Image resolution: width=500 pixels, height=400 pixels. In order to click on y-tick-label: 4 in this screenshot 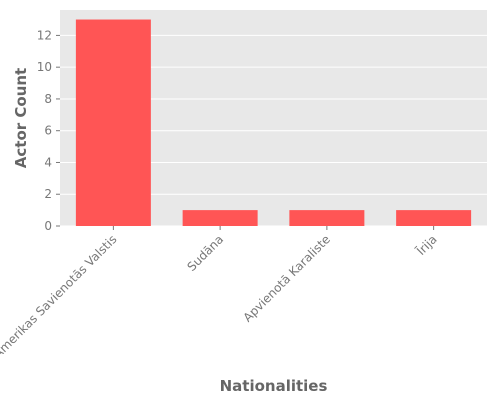, I will do `click(48, 162)`.